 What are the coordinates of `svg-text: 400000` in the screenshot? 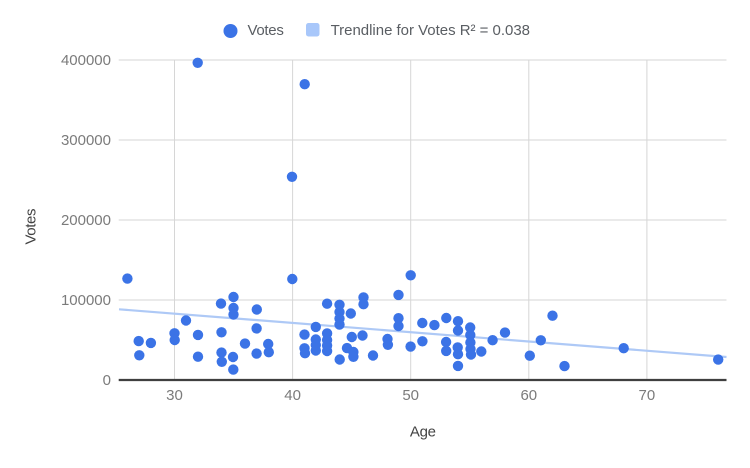 It's located at (86, 60).